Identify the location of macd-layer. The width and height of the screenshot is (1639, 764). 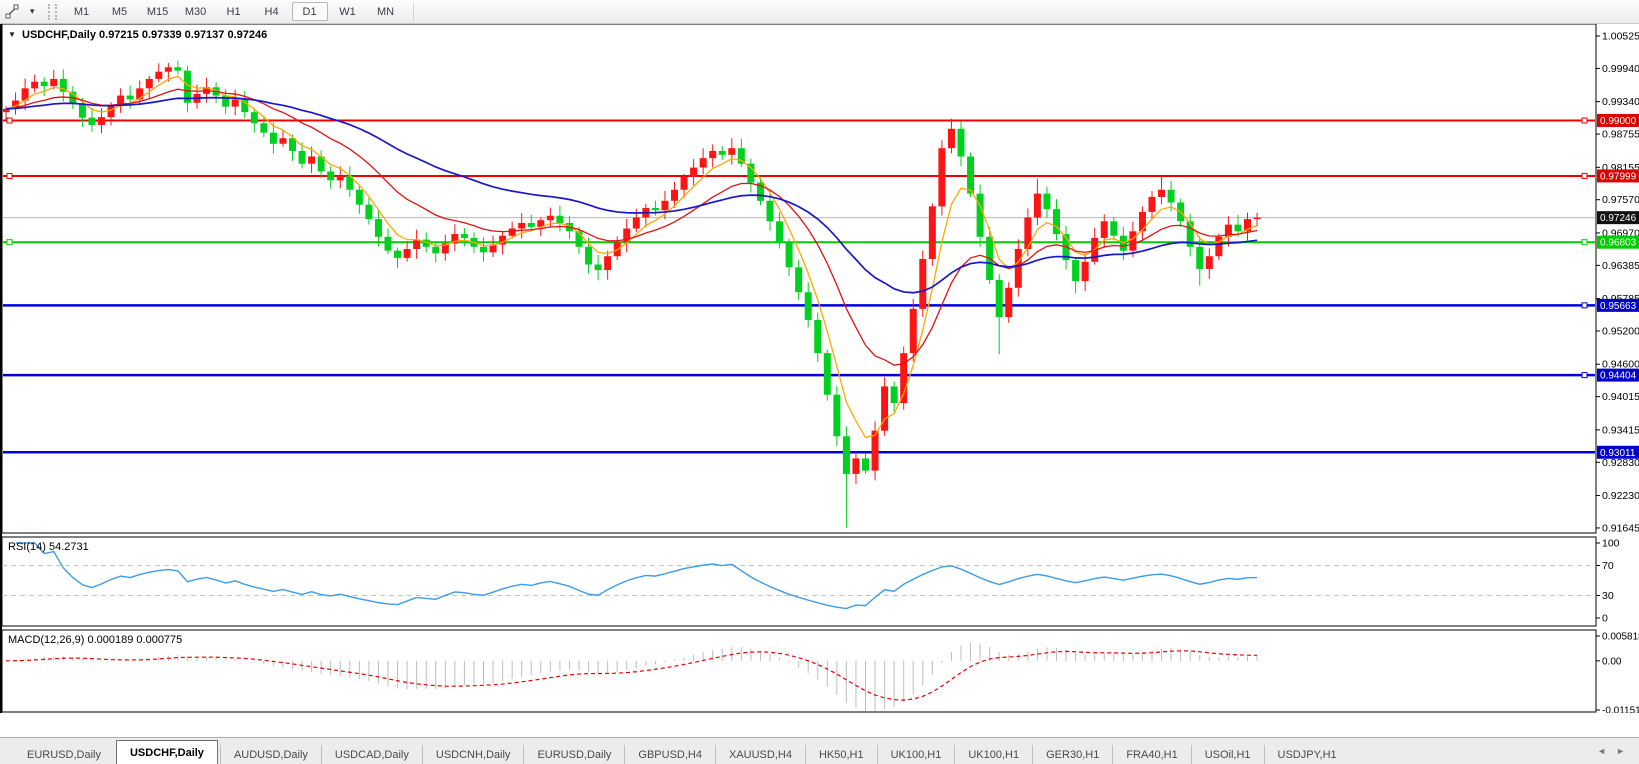
(631, 676).